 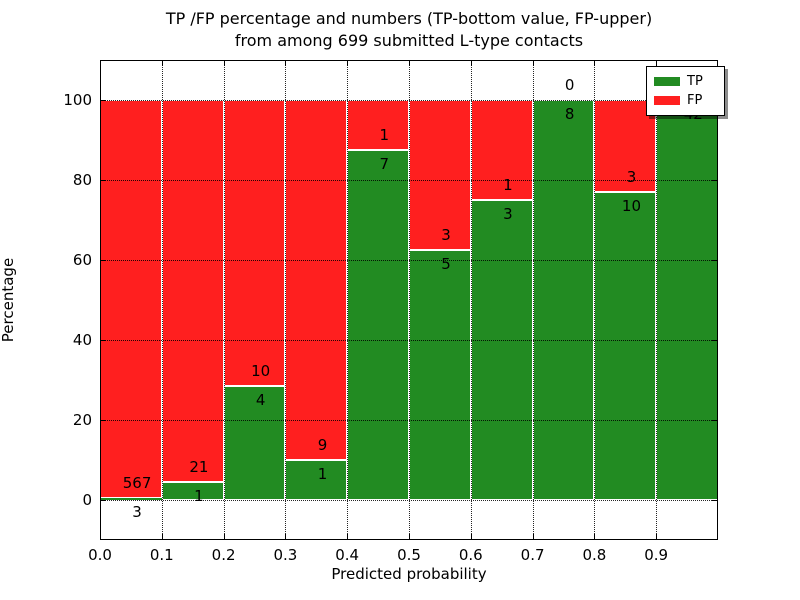 What do you see at coordinates (667, 81) in the screenshot?
I see `legend-swatch-tp-icon` at bounding box center [667, 81].